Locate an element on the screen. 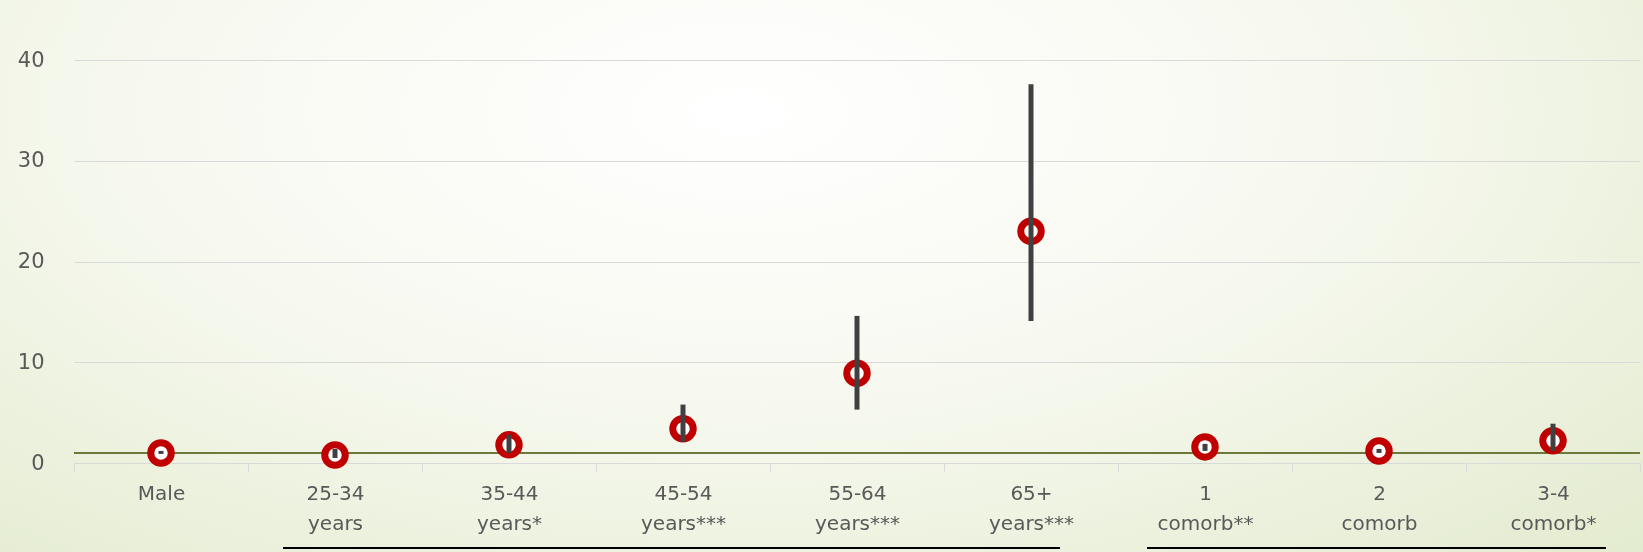  y-tick-label: 0 is located at coordinates (38, 462).